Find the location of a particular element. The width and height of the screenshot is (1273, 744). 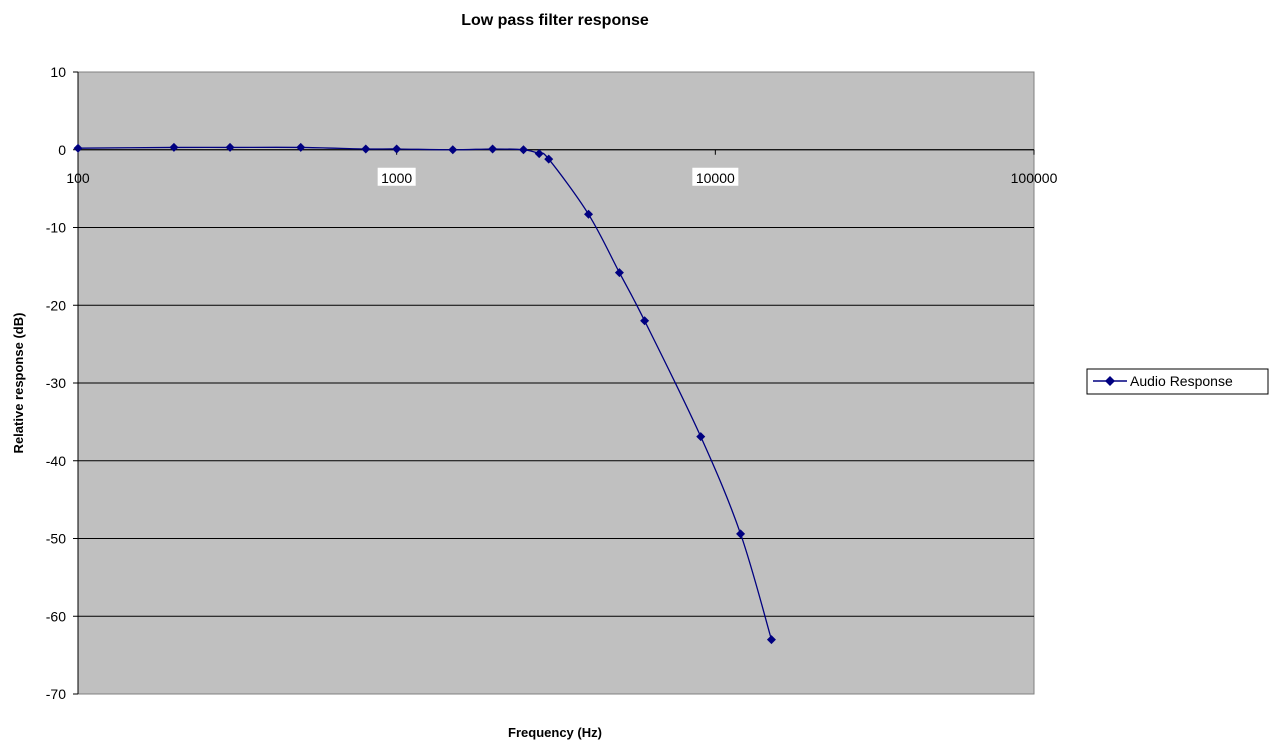

legend-marker-swatch is located at coordinates (1110, 381).